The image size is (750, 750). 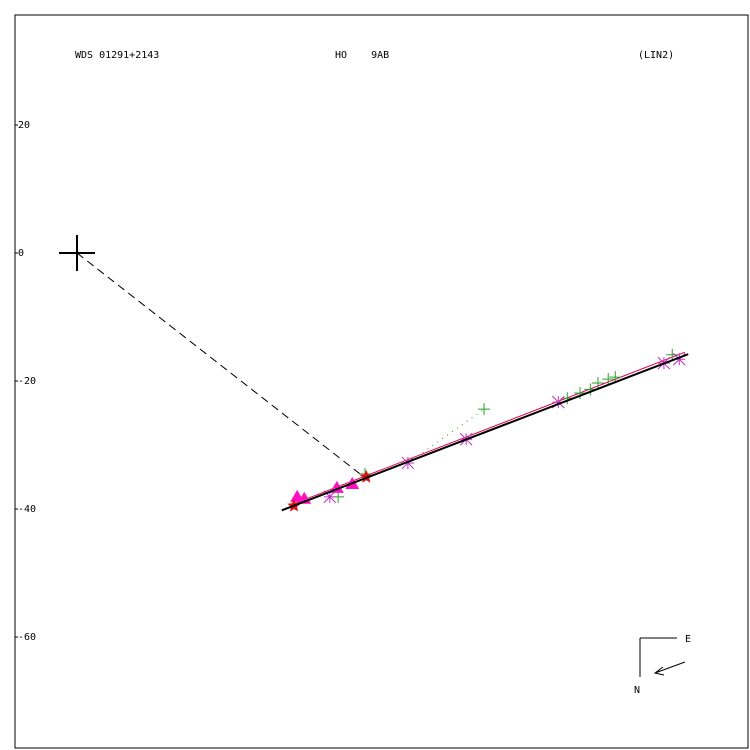 What do you see at coordinates (117, 55) in the screenshot?
I see `chart-title: WDS 01291+2143` at bounding box center [117, 55].